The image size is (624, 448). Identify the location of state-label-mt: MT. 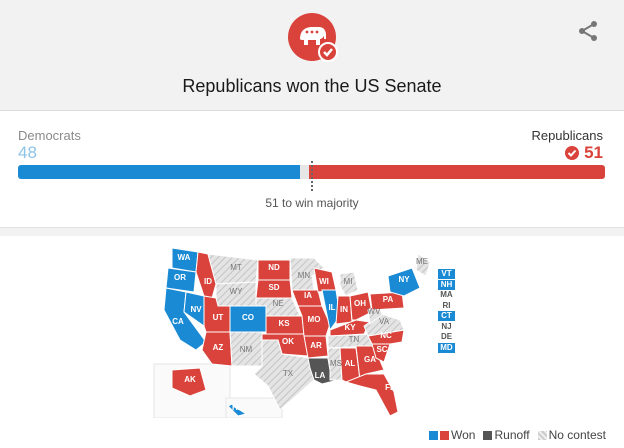
(236, 267).